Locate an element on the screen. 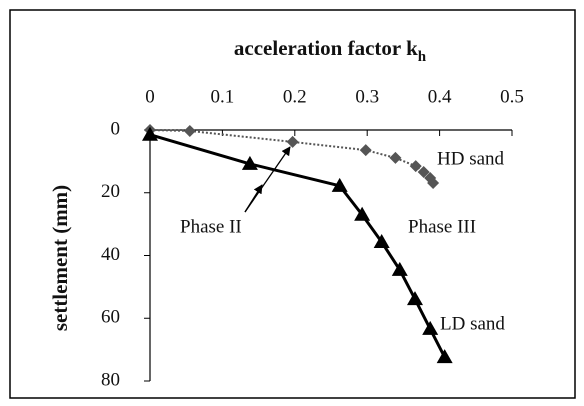 This screenshot has width=584, height=406. y-tick-label: 20 is located at coordinates (110, 191).